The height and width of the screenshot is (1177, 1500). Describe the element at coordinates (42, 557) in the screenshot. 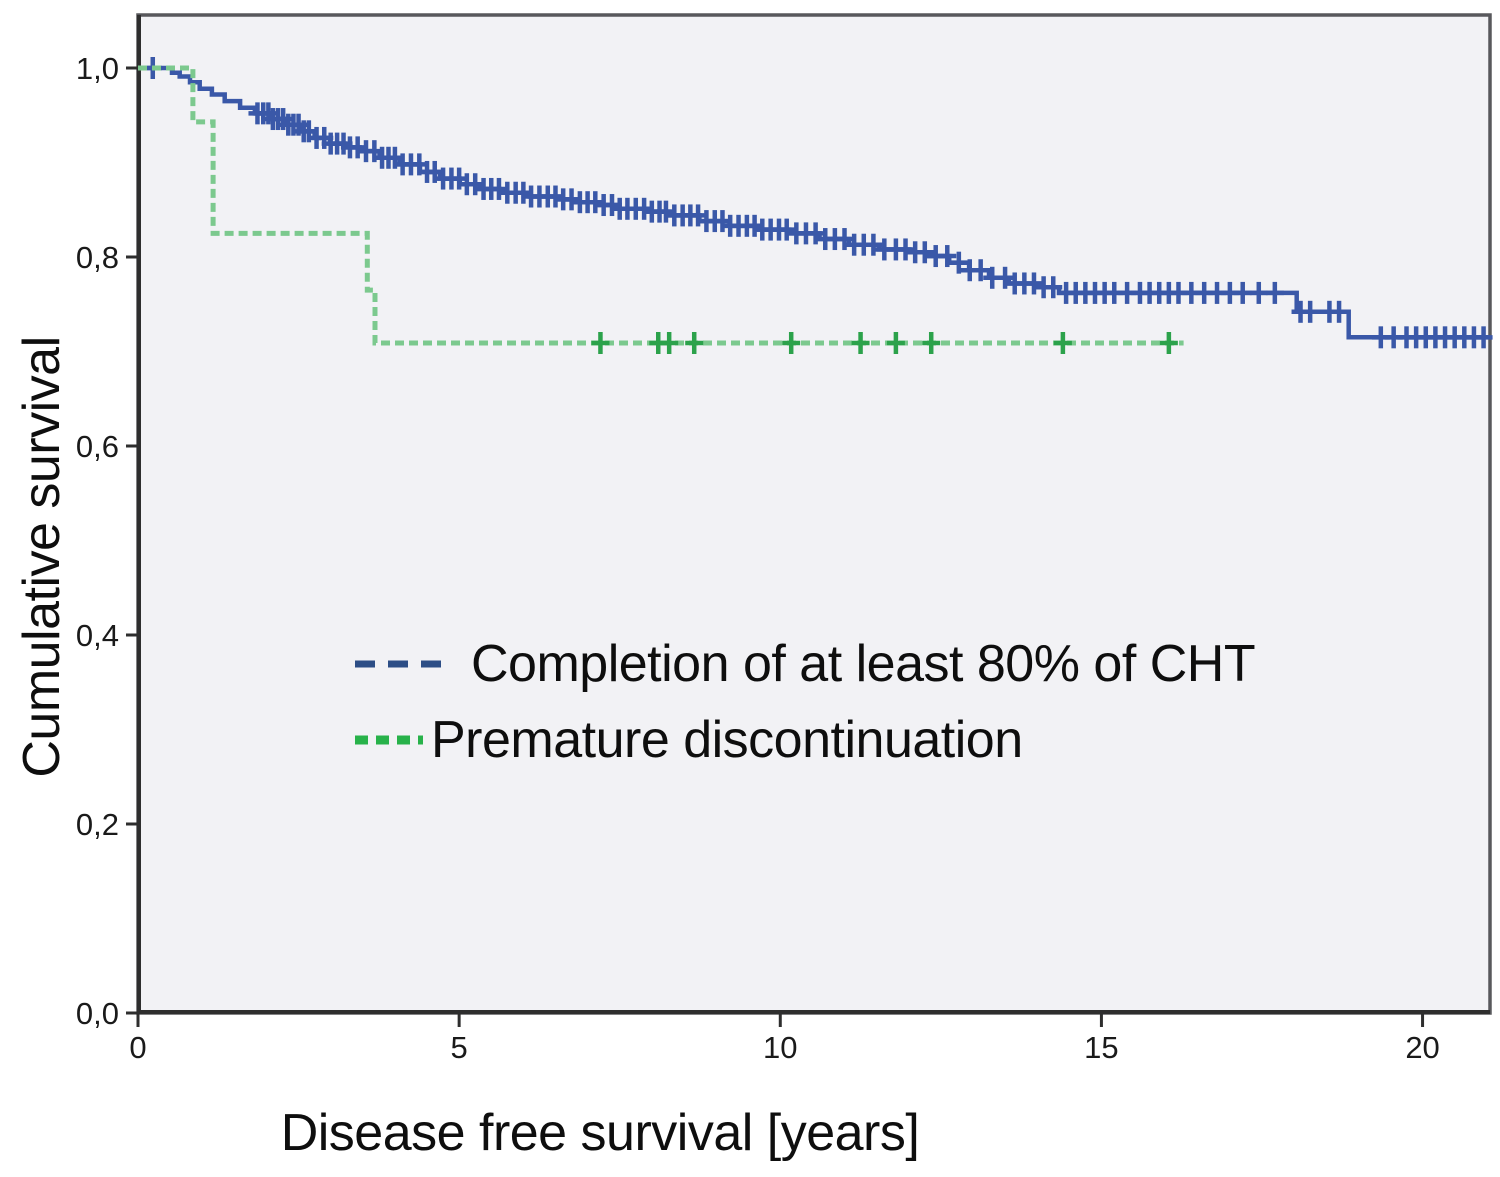

I see `y-axis-title: Cumulative survival` at that location.